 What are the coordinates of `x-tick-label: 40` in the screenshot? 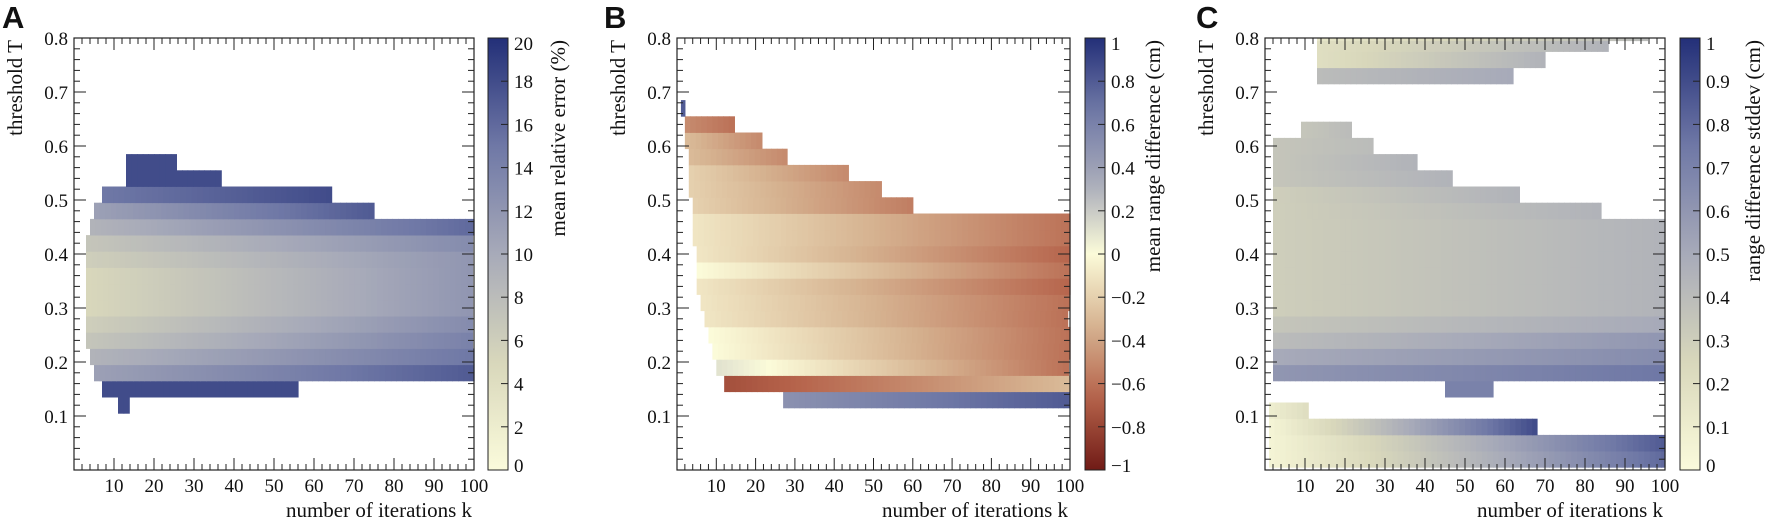 It's located at (234, 486).